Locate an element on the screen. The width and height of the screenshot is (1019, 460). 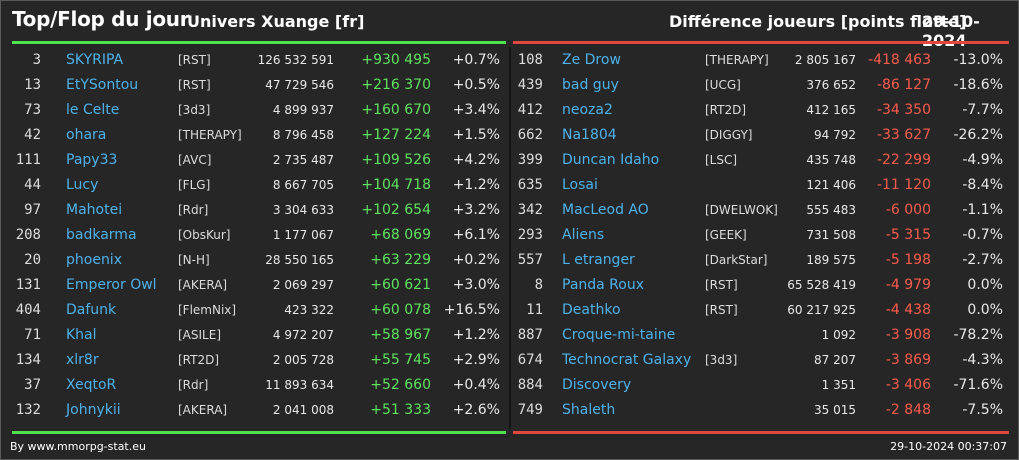
flop-row: 412 neoza2 [RT2D] 412 165 -34 350 -7.7% is located at coordinates (764, 110).